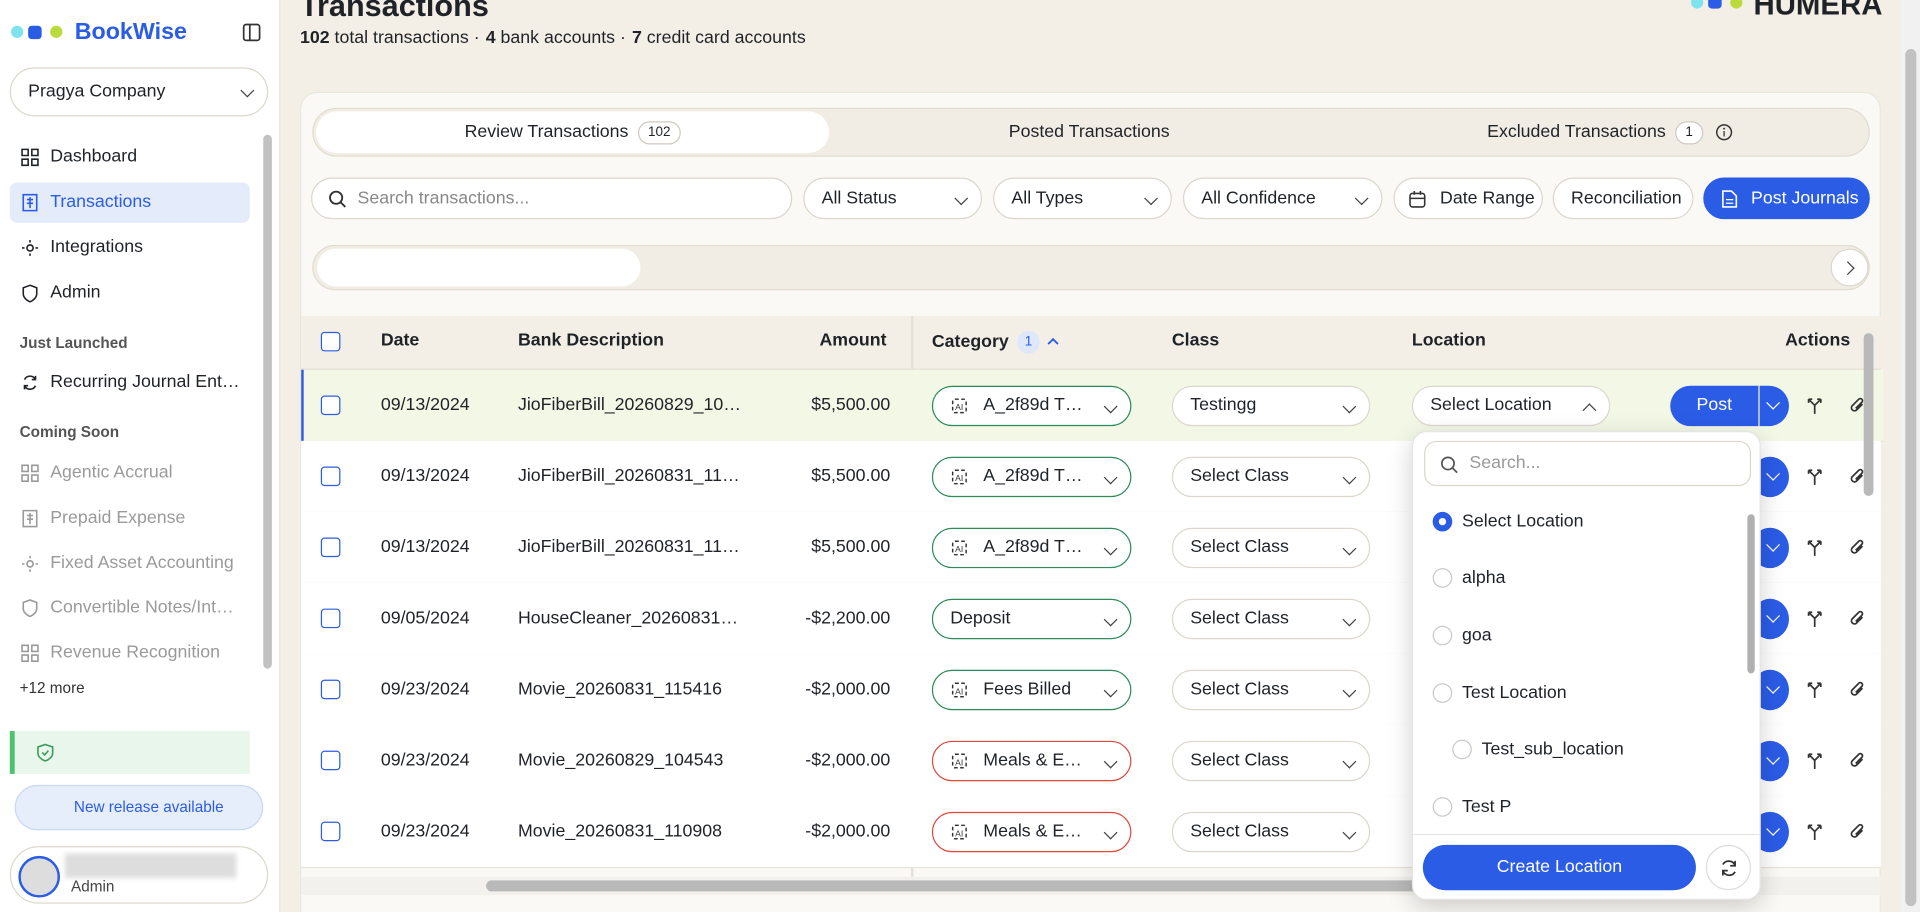 The image size is (1920, 912). I want to click on nav-item: Revenue Recognition, so click(130, 653).